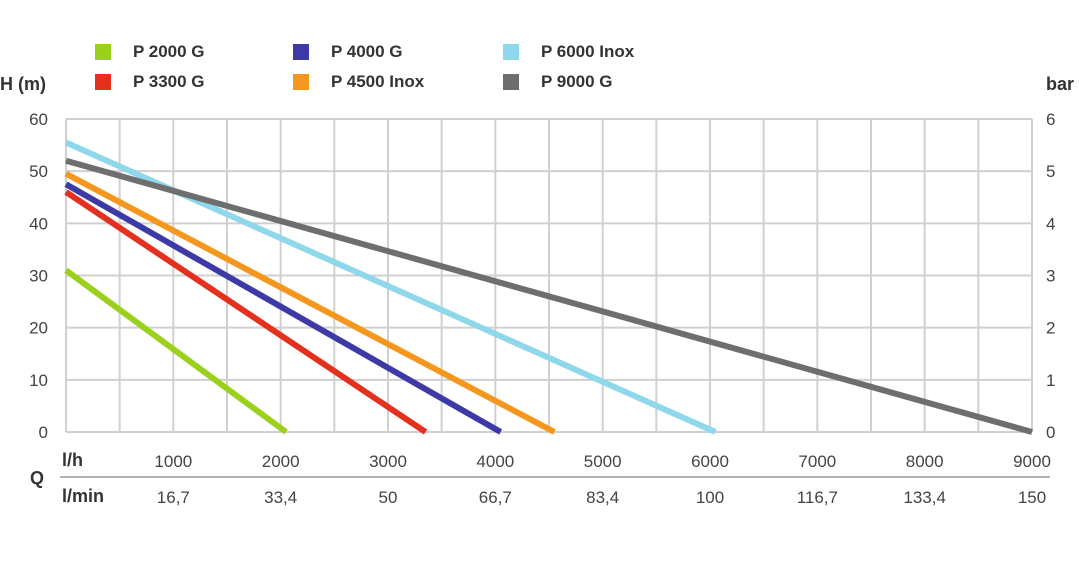 The width and height of the screenshot is (1079, 577). What do you see at coordinates (817, 461) in the screenshot?
I see `x-tick-label-lh: 7000` at bounding box center [817, 461].